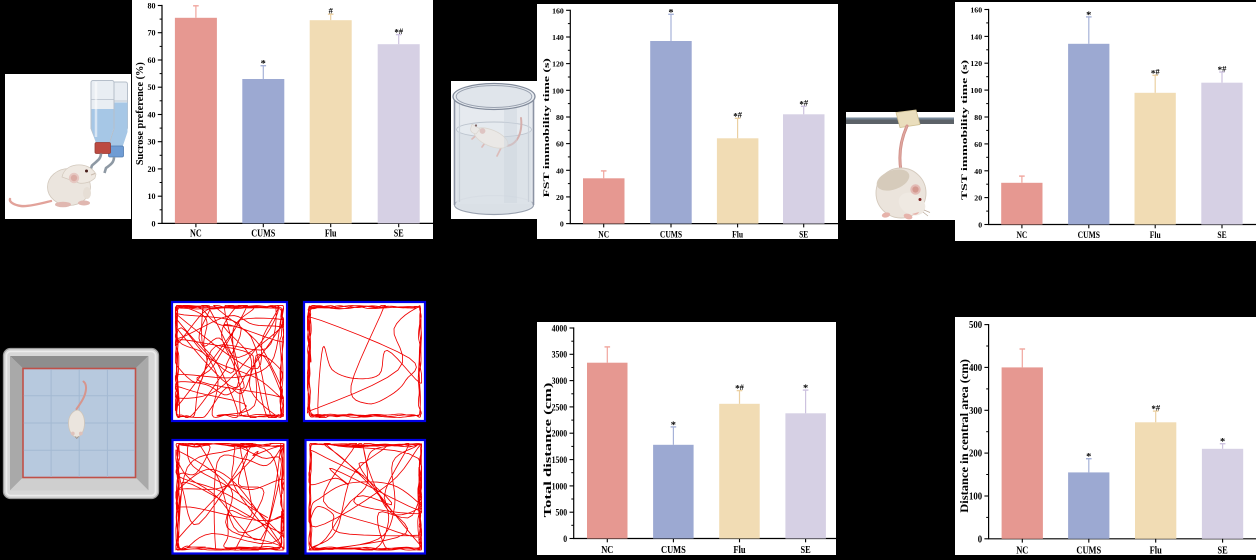 This screenshot has height=560, width=1256. What do you see at coordinates (560, 355) in the screenshot?
I see `svg-text: 3500` at bounding box center [560, 355].